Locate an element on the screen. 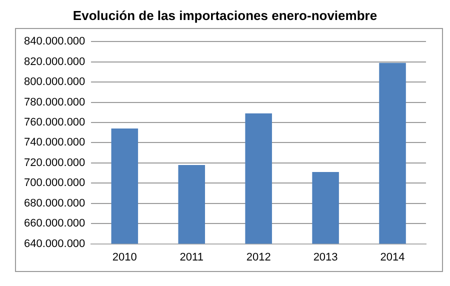 This screenshot has height=286, width=450. y-tick-label: 660.000.000 is located at coordinates (55, 224).